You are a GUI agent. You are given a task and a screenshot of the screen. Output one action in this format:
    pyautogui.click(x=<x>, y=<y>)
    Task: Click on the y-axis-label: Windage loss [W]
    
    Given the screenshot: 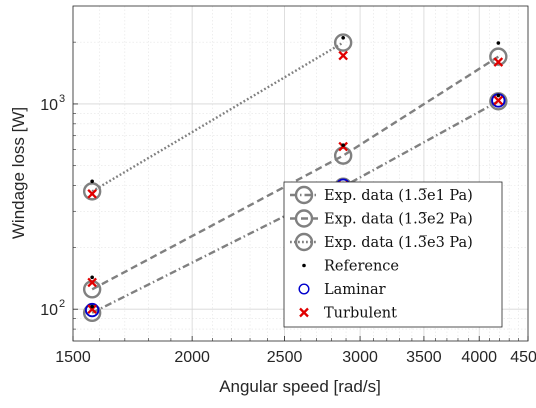 What is the action you would take?
    pyautogui.click(x=18, y=173)
    